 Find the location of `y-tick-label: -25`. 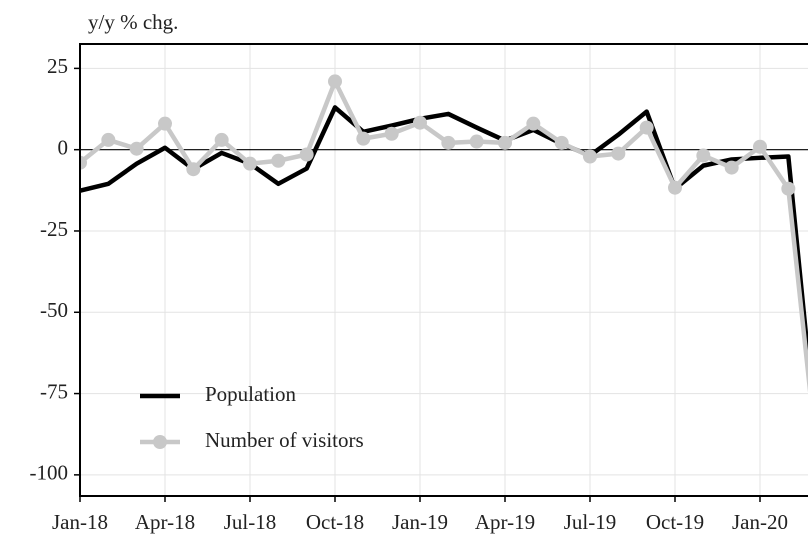

y-tick-label: -25 is located at coordinates (54, 229).